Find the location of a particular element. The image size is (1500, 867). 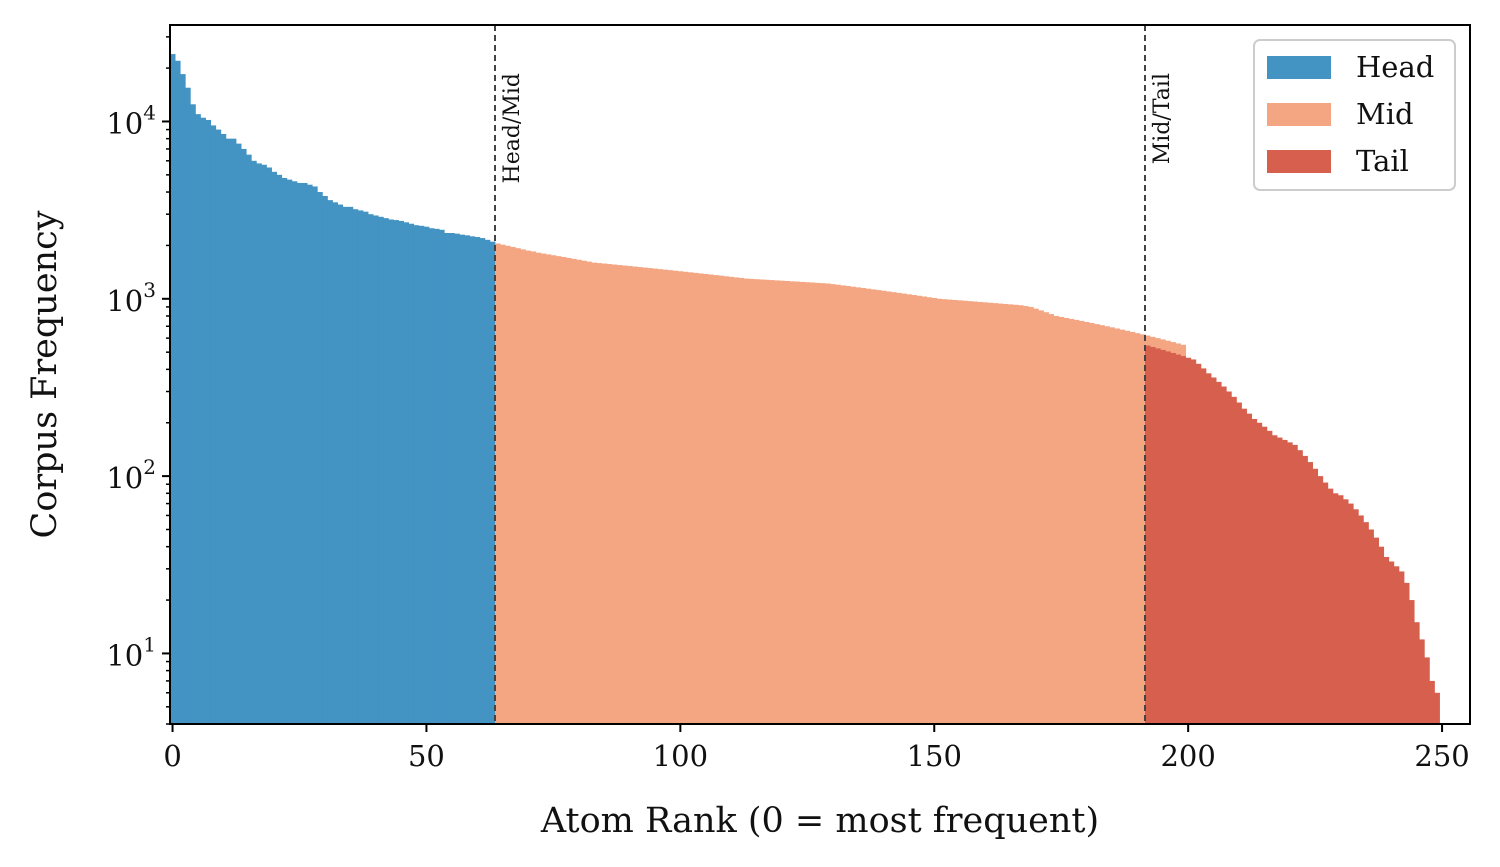

y-axis-label: Corpus Frequency is located at coordinates (45, 374).